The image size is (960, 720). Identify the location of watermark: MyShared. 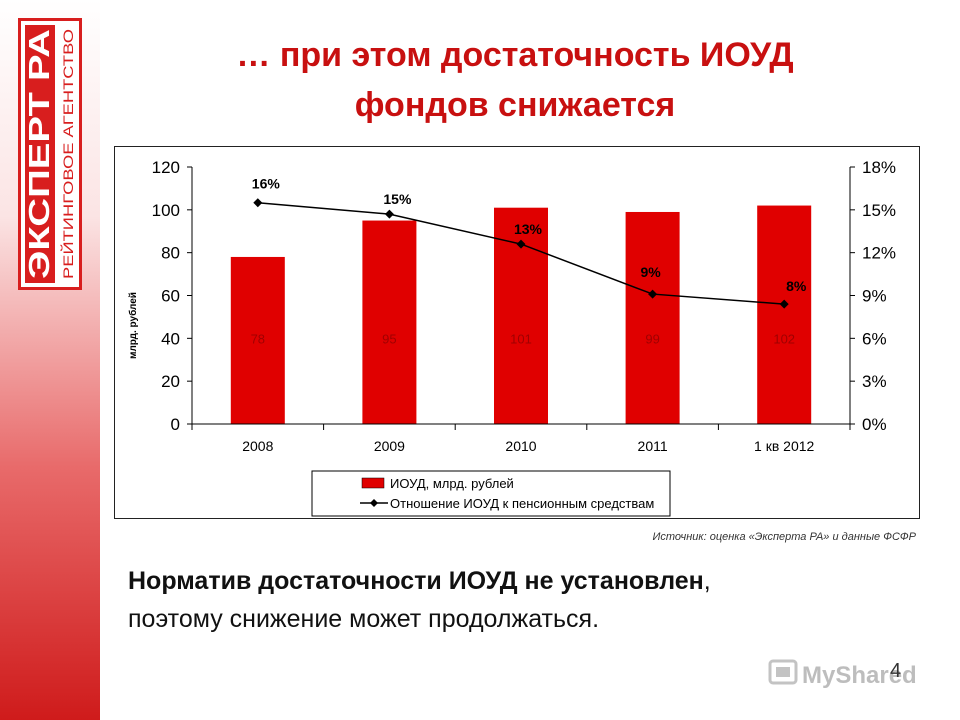
(842, 674).